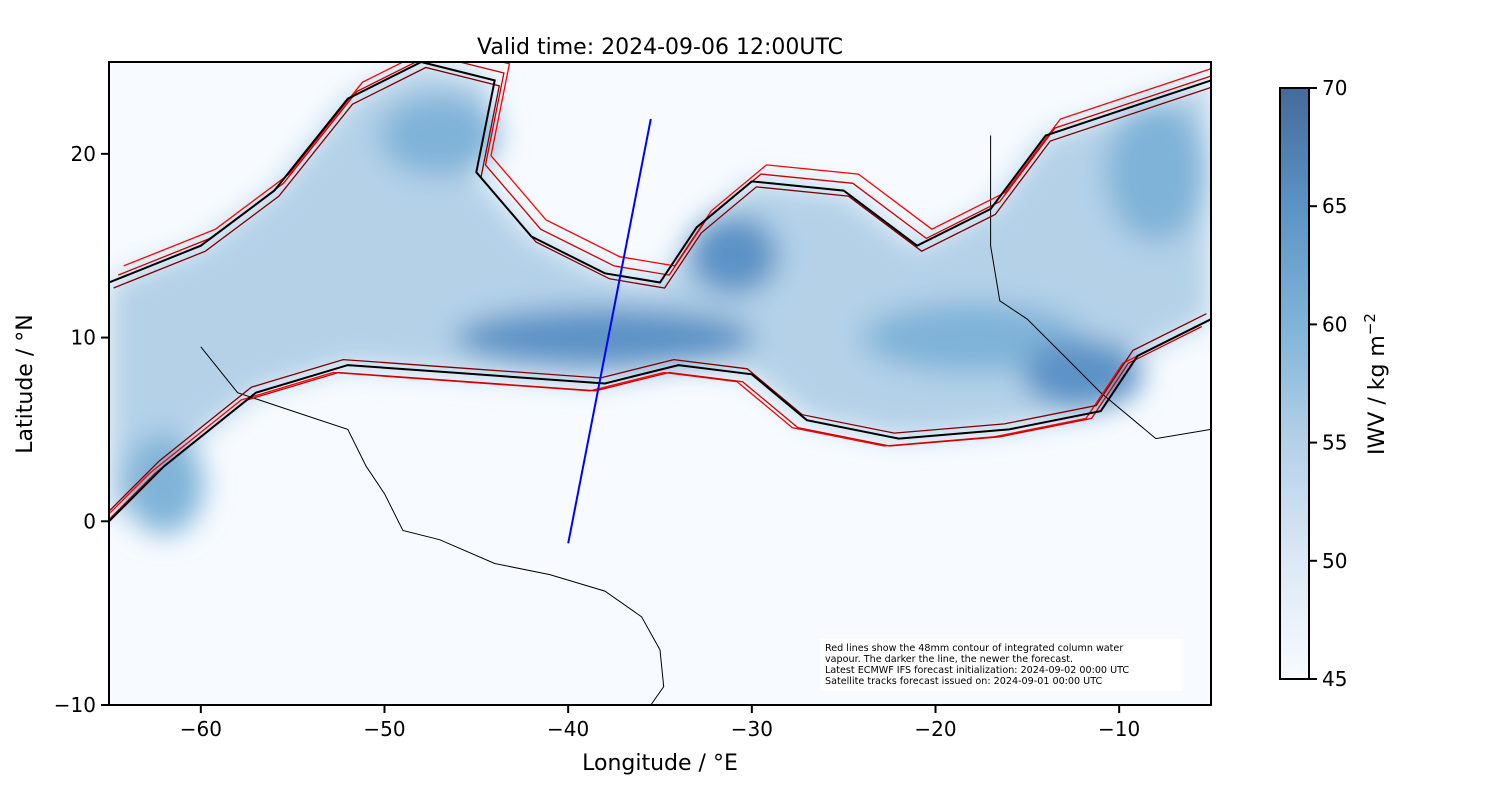 The image size is (1500, 800). Describe the element at coordinates (1334, 679) in the screenshot. I see `colorbar-tick-label: 45` at that location.